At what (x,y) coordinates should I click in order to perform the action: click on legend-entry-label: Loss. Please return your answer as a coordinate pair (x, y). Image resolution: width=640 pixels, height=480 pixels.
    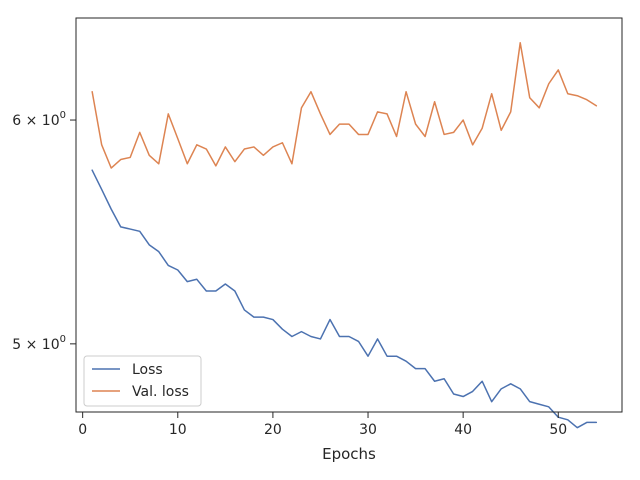
    Looking at the image, I should click on (147, 370).